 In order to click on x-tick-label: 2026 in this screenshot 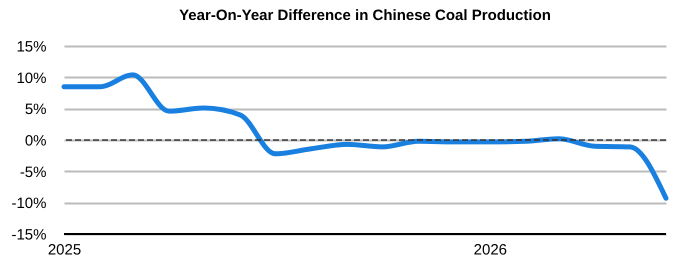, I will do `click(491, 250)`.